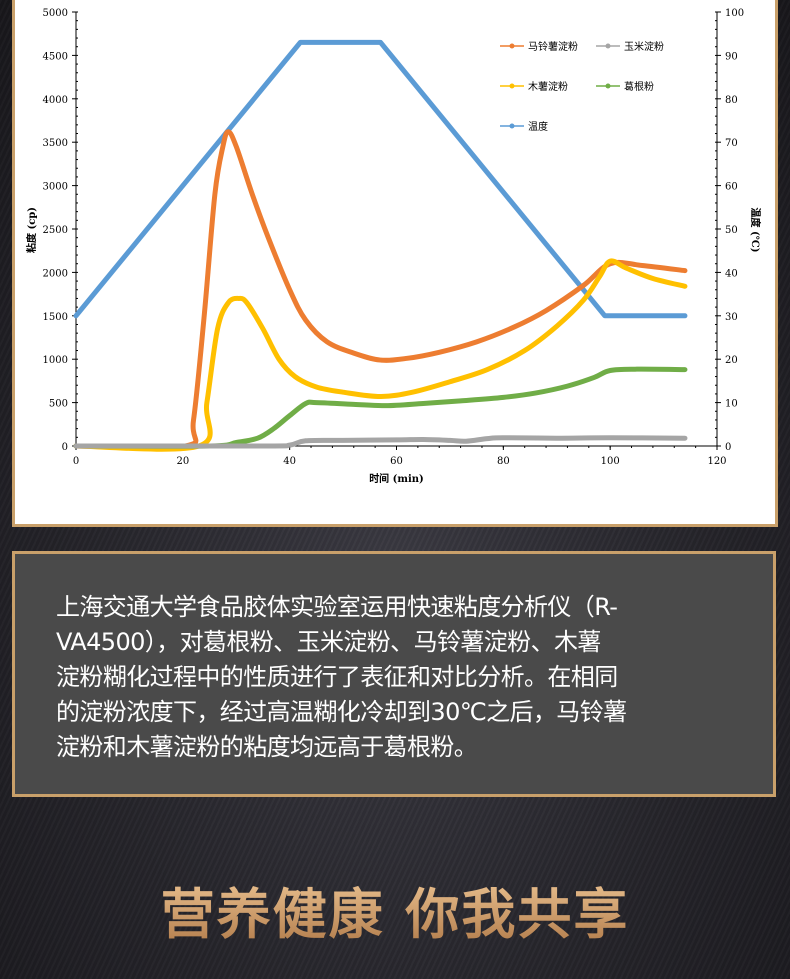  Describe the element at coordinates (639, 86) in the screenshot. I see `legend-label: 葛根粉` at that location.